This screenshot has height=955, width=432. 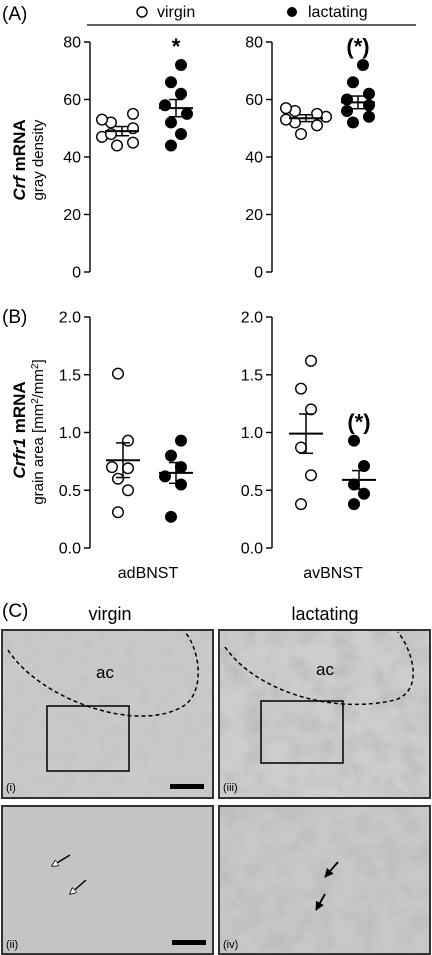 What do you see at coordinates (176, 46) in the screenshot?
I see `significance-marker: *` at bounding box center [176, 46].